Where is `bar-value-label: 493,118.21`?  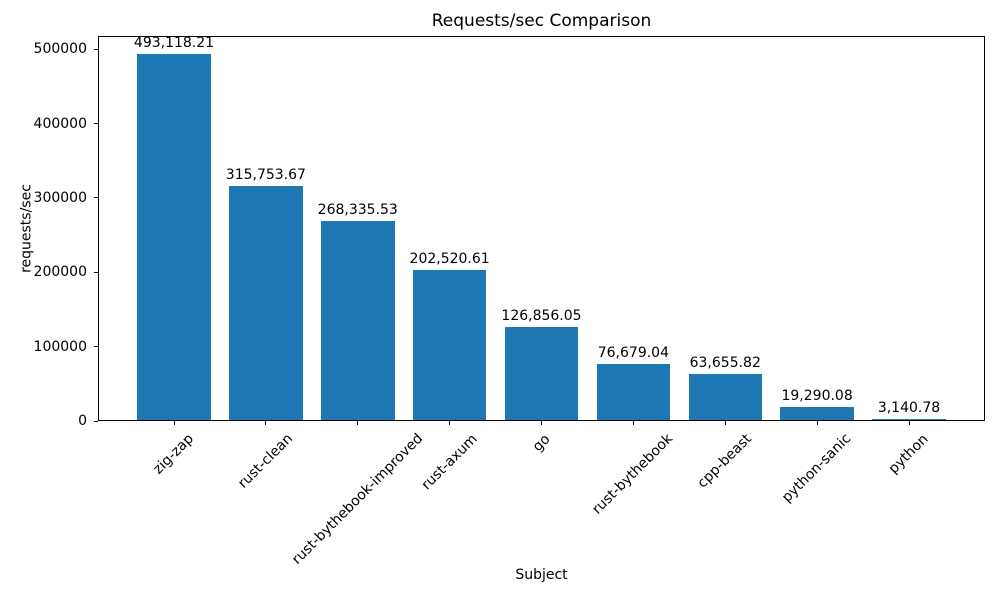 bar-value-label: 493,118.21 is located at coordinates (174, 43).